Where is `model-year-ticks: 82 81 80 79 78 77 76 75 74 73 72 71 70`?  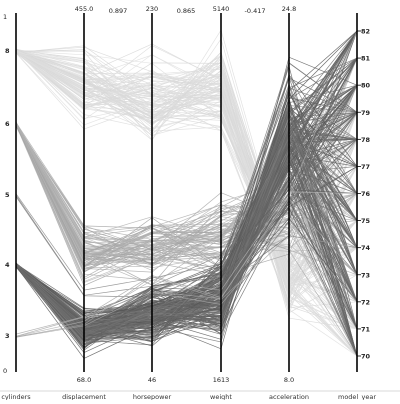
model-year-ticks: 82 81 80 79 78 77 76 75 74 73 72 71 70 is located at coordinates (364, 194).